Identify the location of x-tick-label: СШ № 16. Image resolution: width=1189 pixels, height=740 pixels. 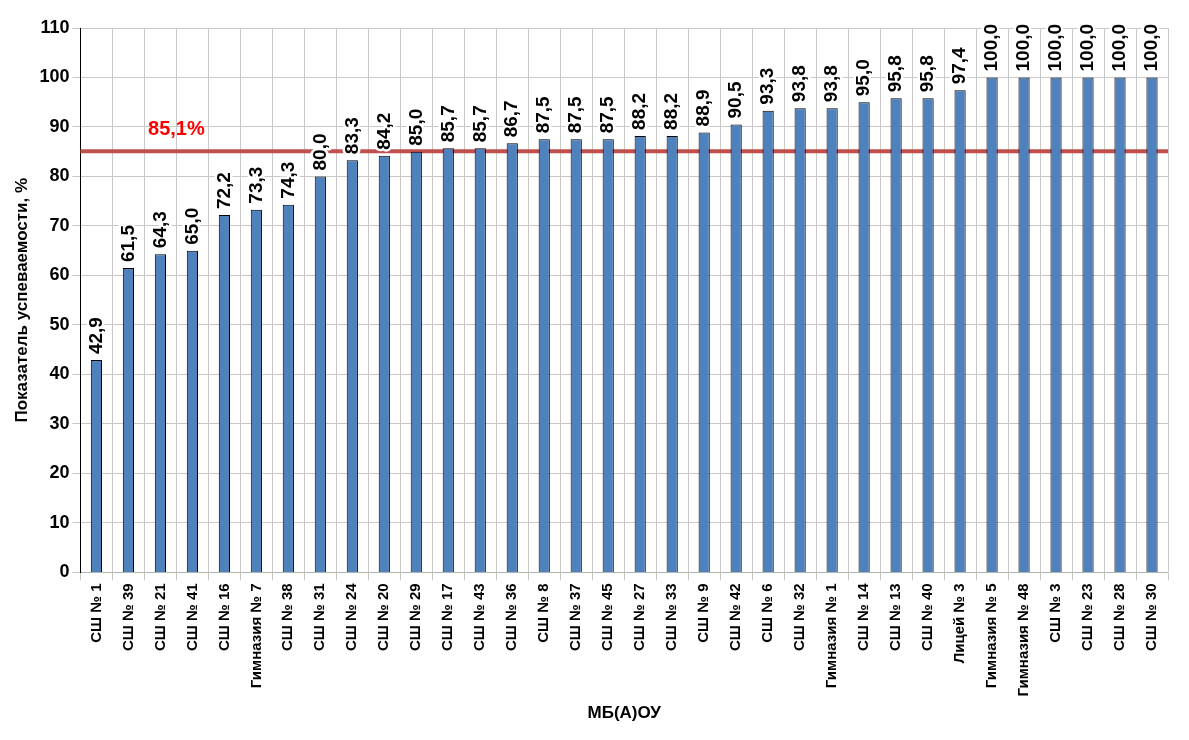
(223, 617).